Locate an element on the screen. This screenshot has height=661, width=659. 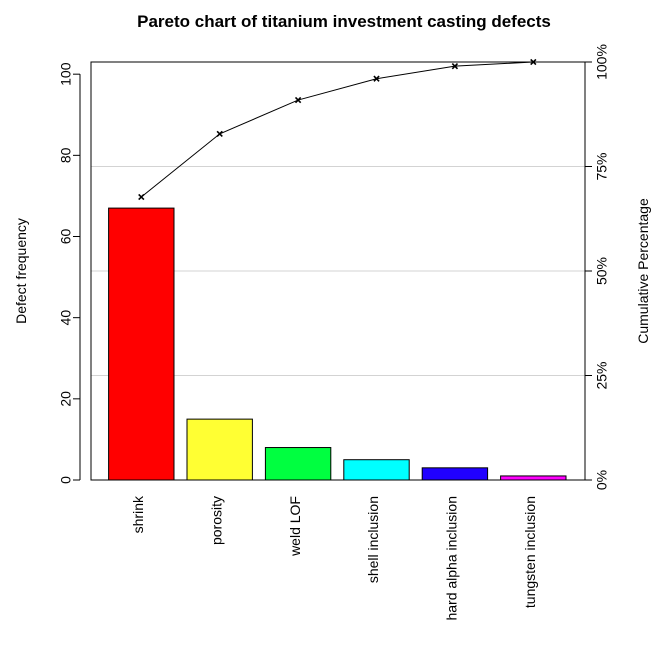
bar-shrink is located at coordinates (141, 344).